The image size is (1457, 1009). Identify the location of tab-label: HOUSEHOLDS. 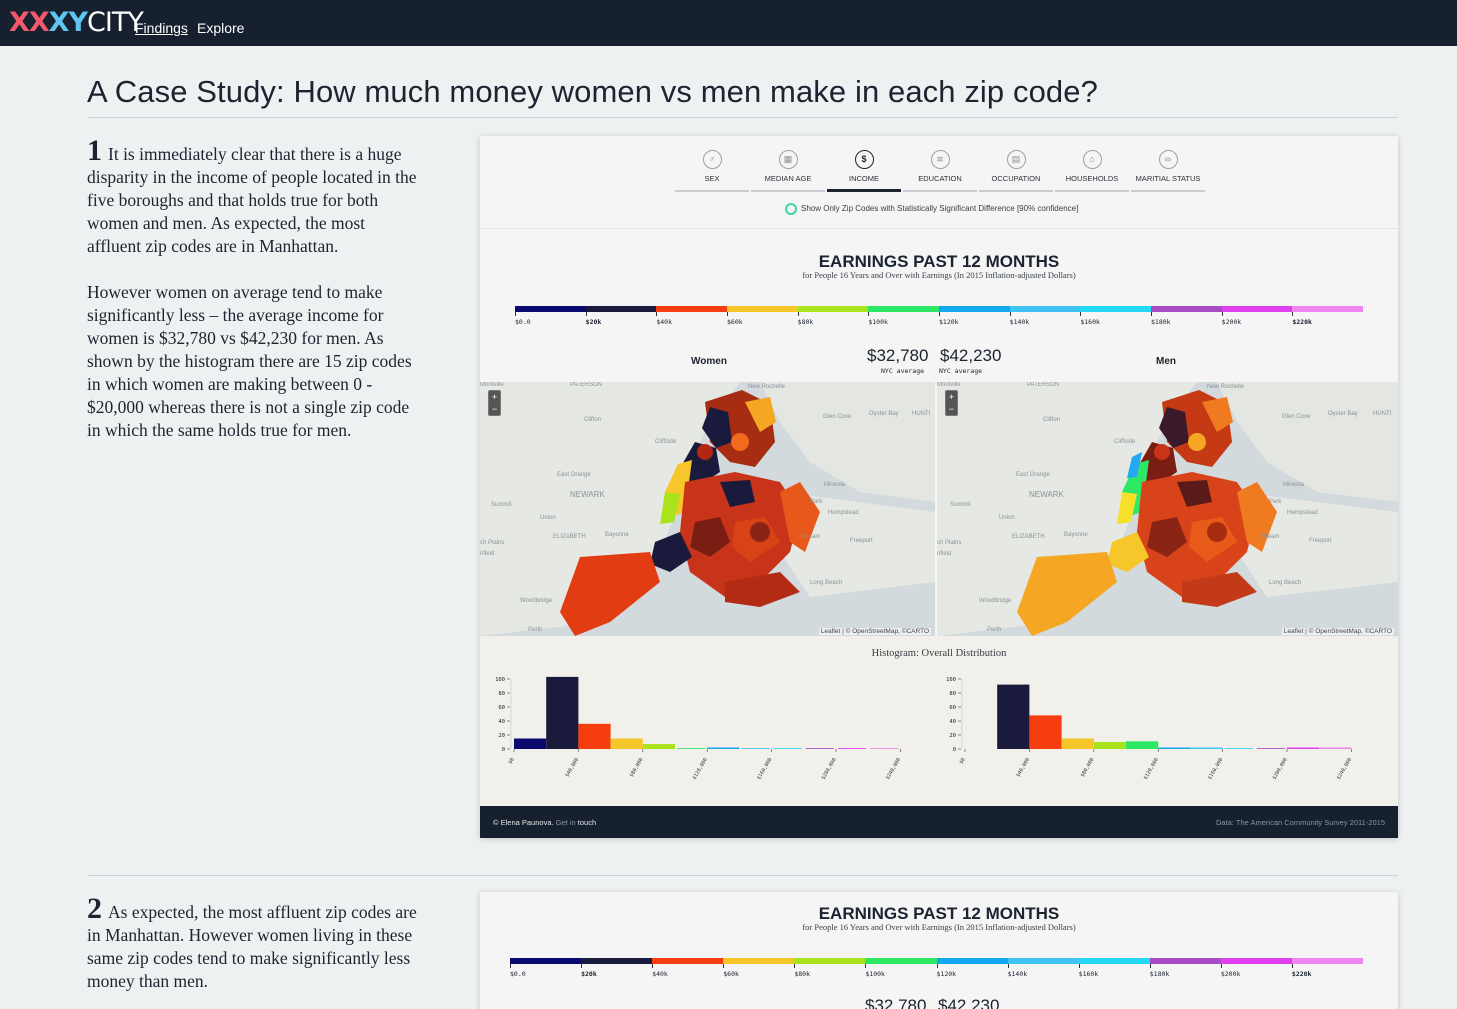
(1092, 178).